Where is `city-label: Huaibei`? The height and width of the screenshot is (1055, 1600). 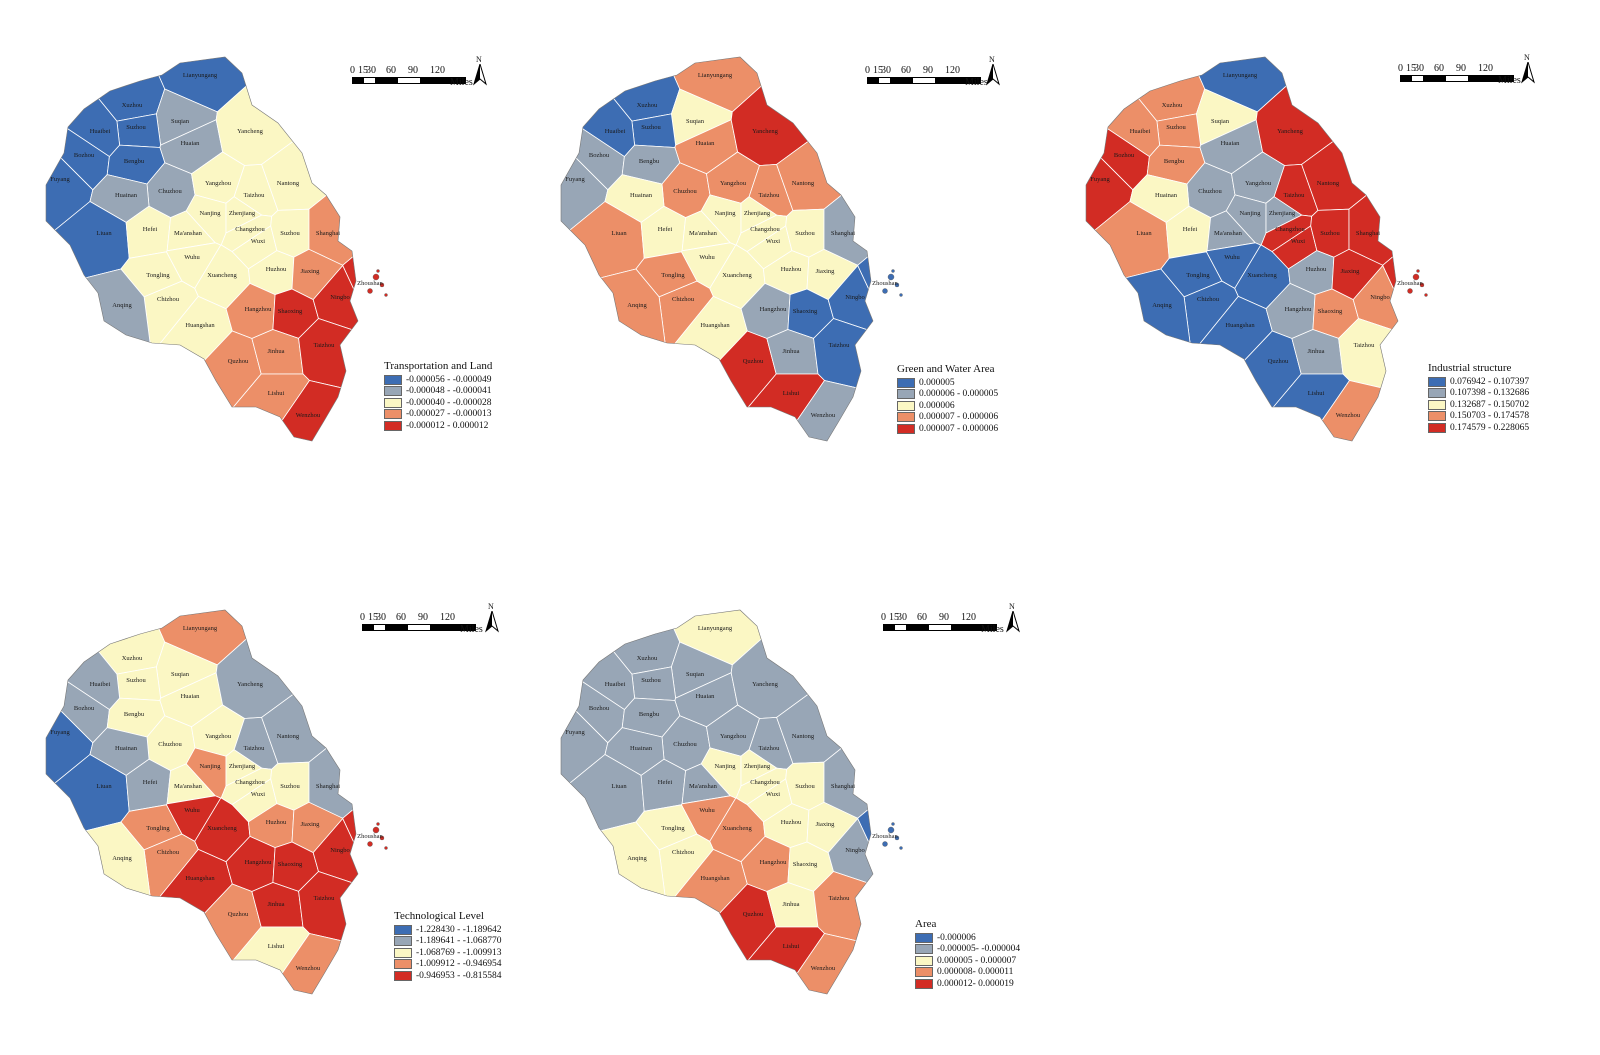 city-label: Huaibei is located at coordinates (615, 684).